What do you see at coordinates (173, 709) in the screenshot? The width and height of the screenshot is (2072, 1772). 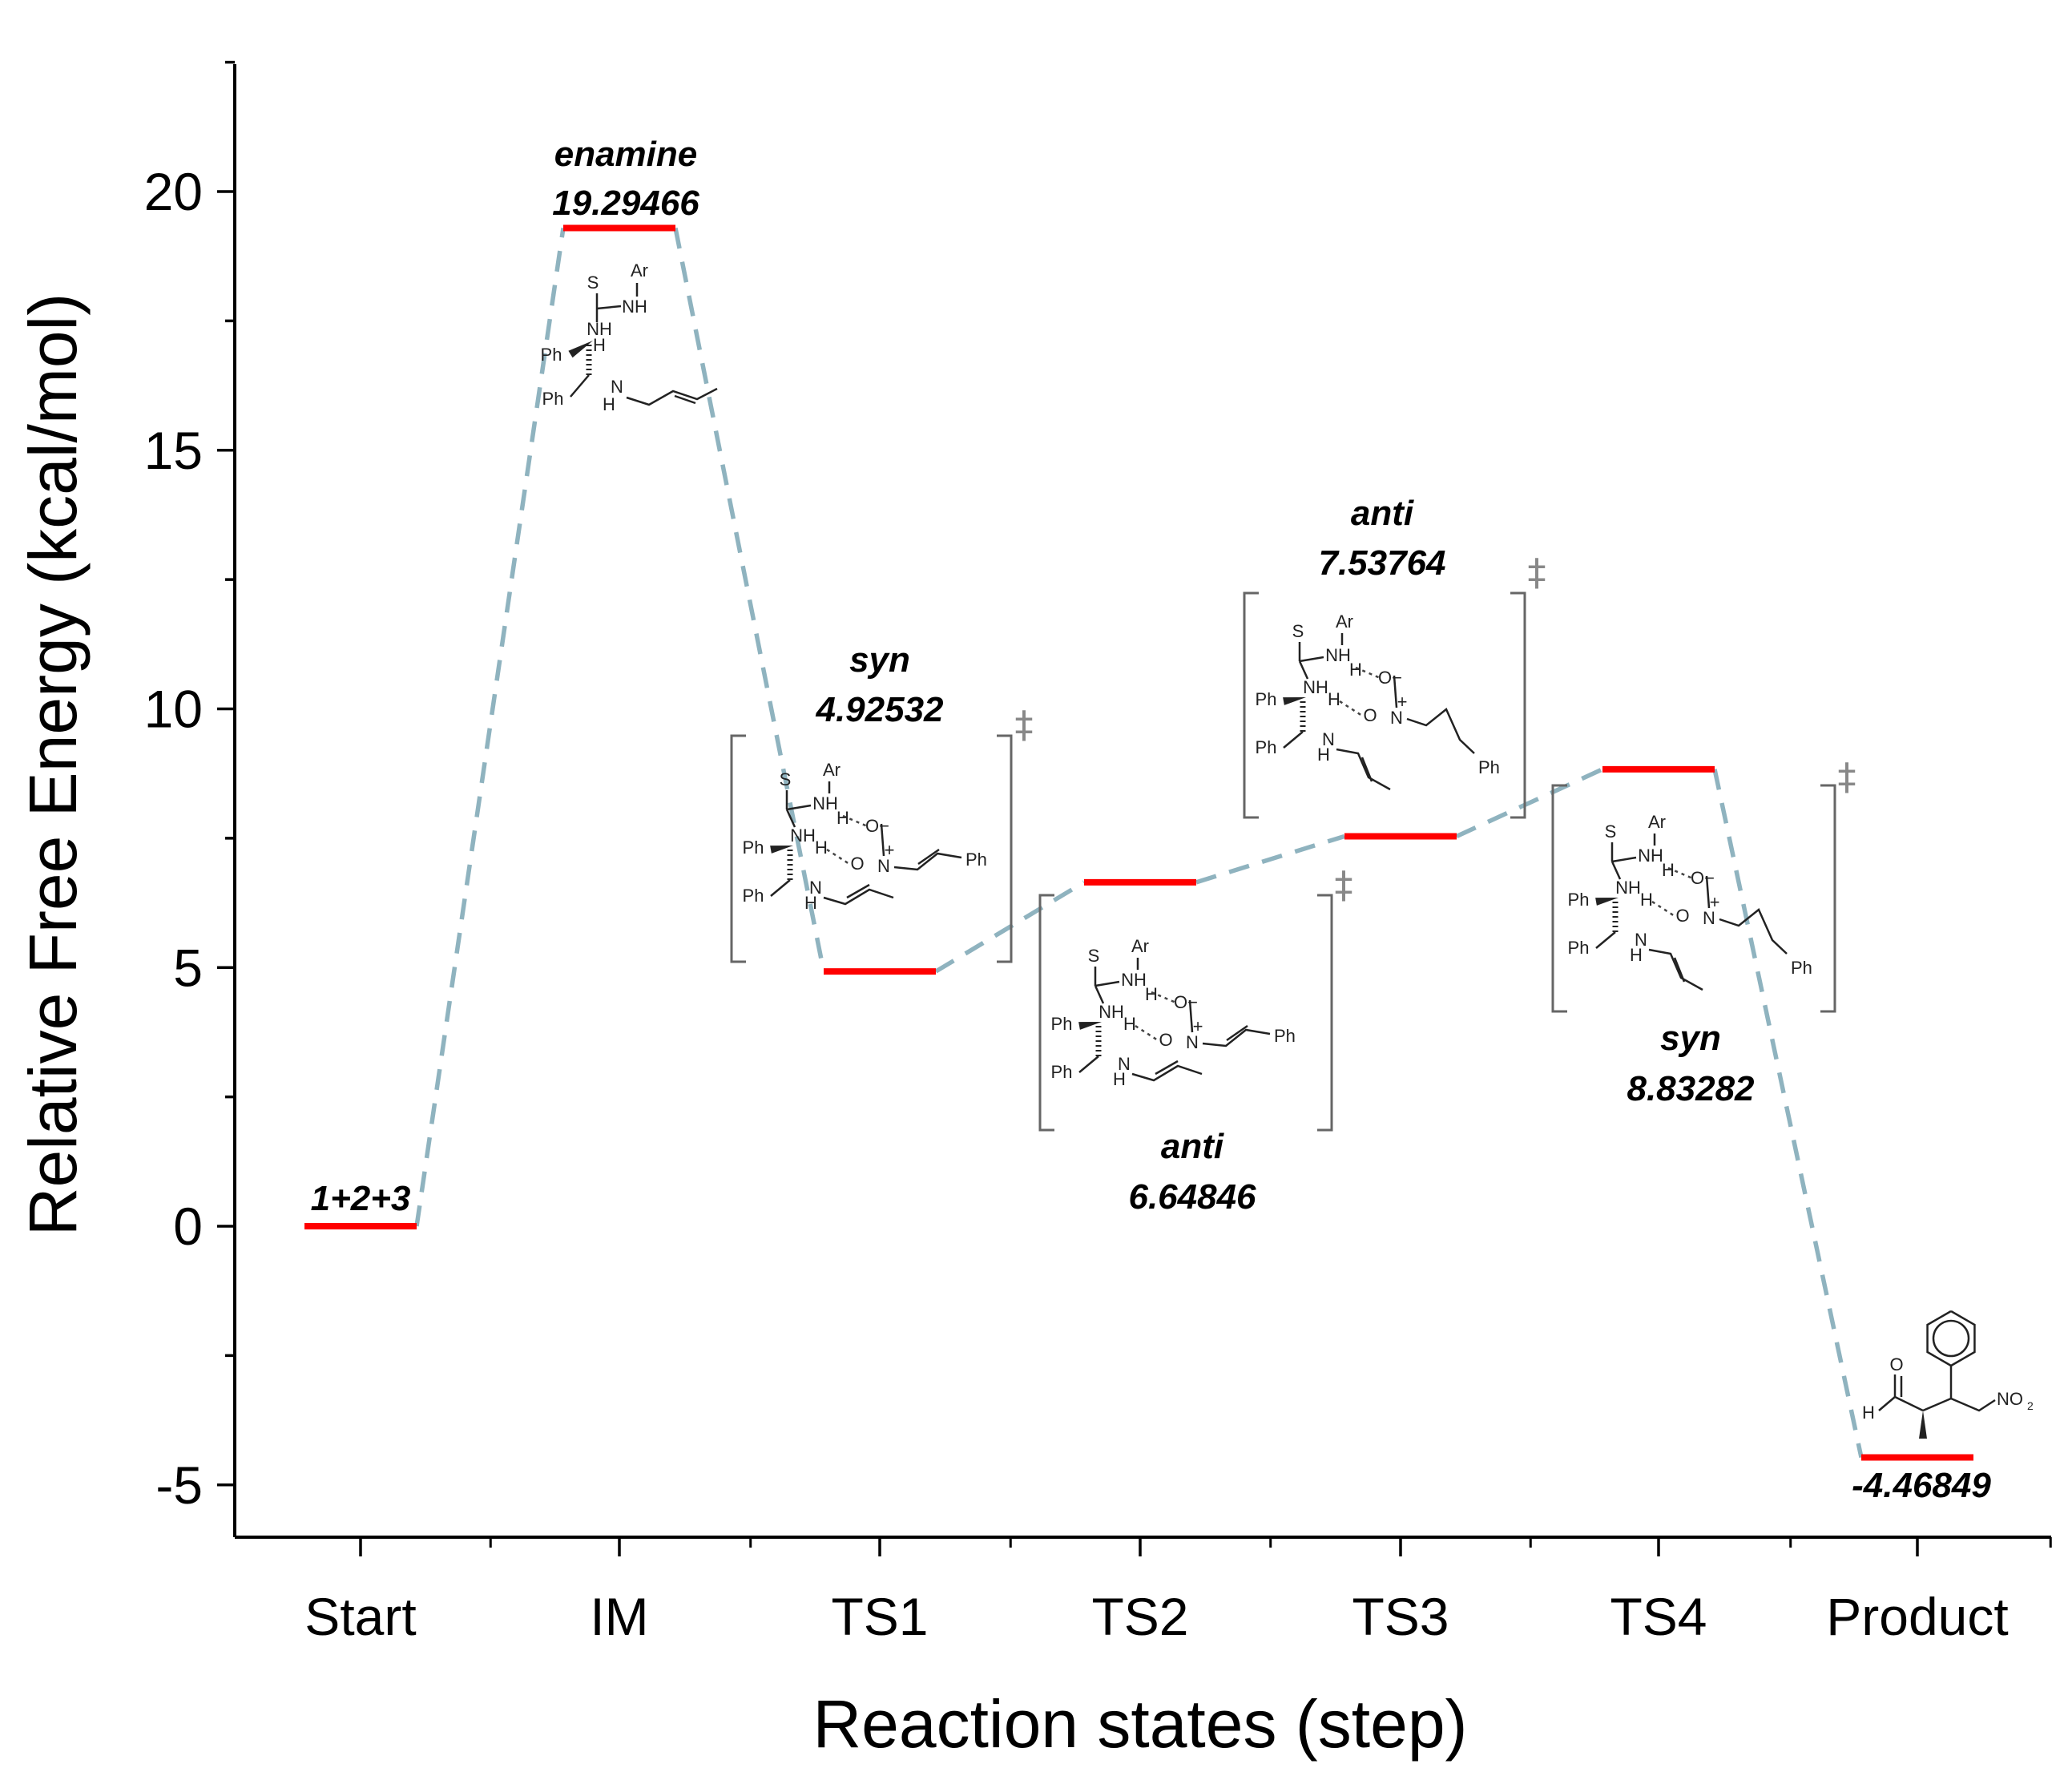 I see `y-tick-label: 10` at bounding box center [173, 709].